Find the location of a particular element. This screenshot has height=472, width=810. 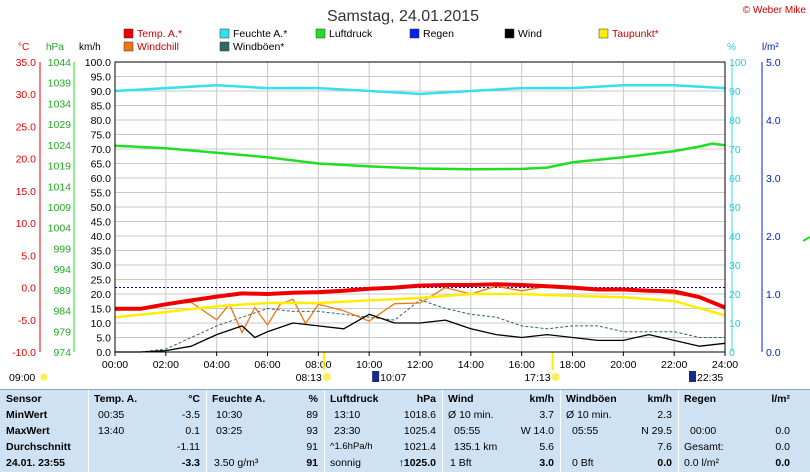

humidity-tick: 90 is located at coordinates (735, 92).